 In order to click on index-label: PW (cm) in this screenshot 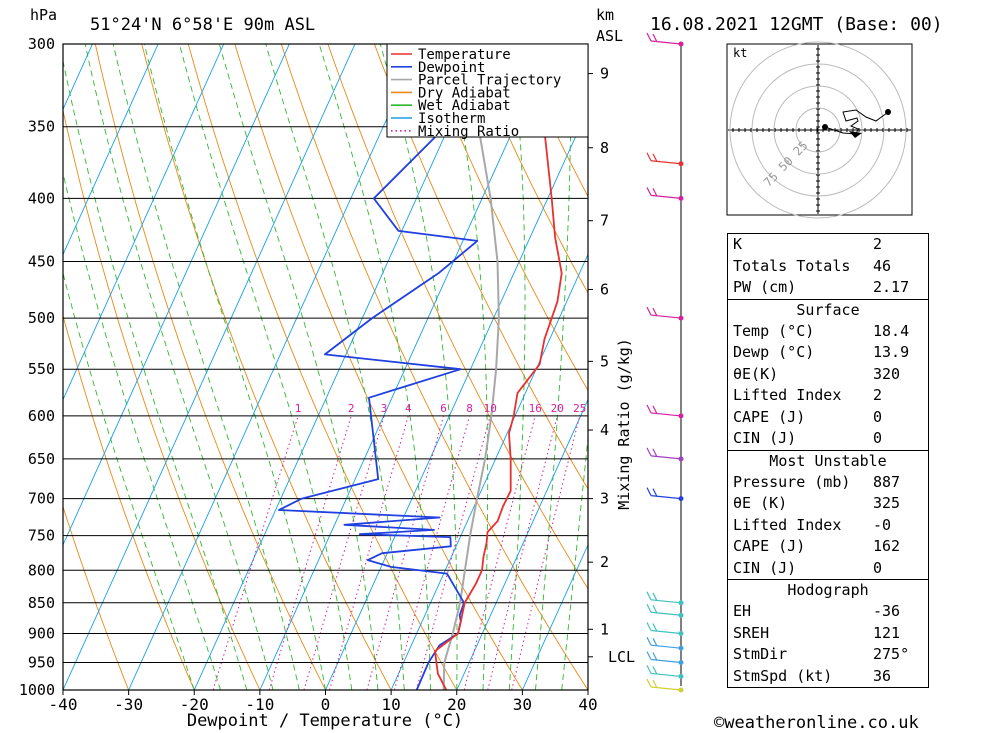, I will do `click(765, 287)`.